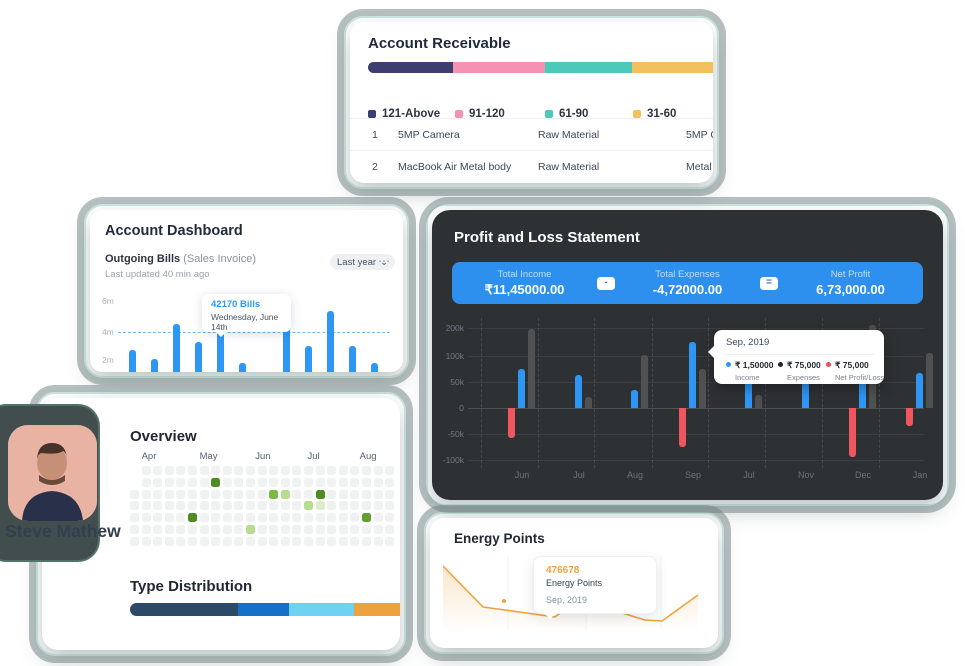 This screenshot has width=965, height=666. What do you see at coordinates (363, 262) in the screenshot?
I see `range-select: Last year ⌄` at bounding box center [363, 262].